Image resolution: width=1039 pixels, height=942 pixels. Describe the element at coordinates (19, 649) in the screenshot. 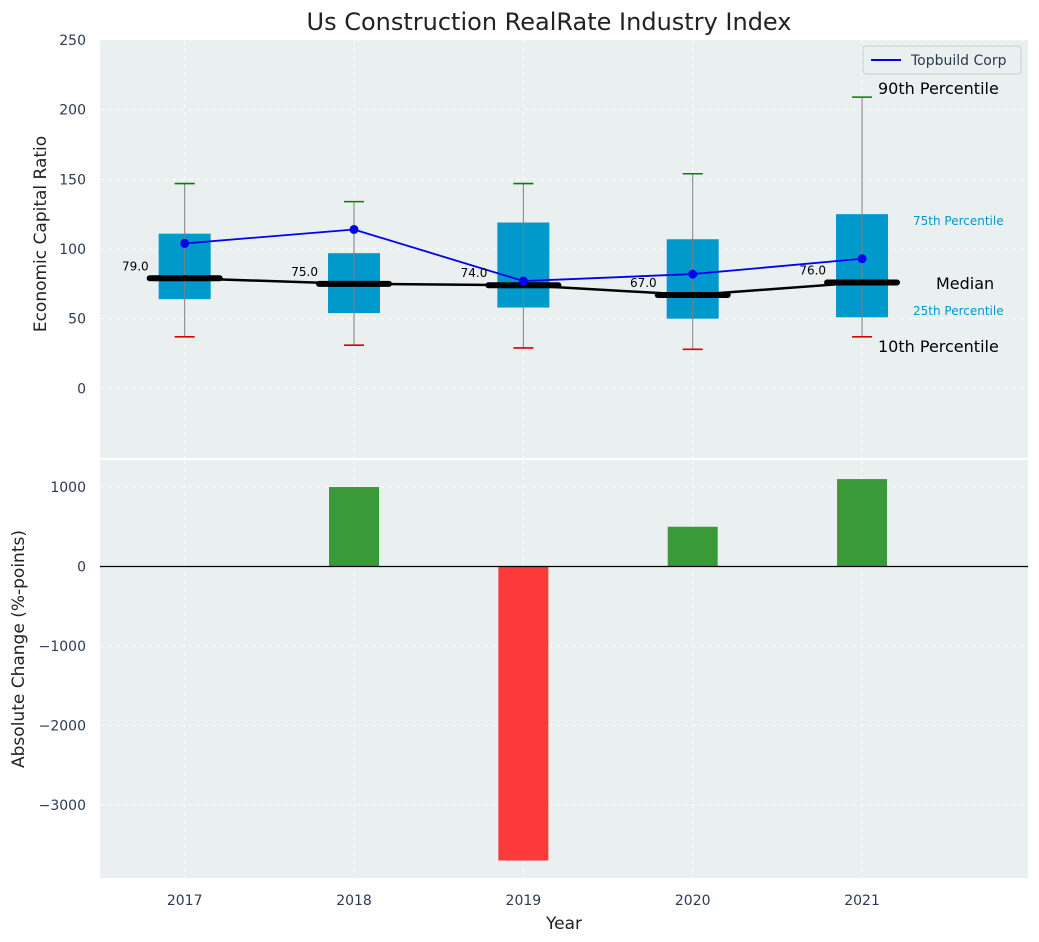

I see `bottom-y-axis-label: Absolute Change (%-points)` at that location.